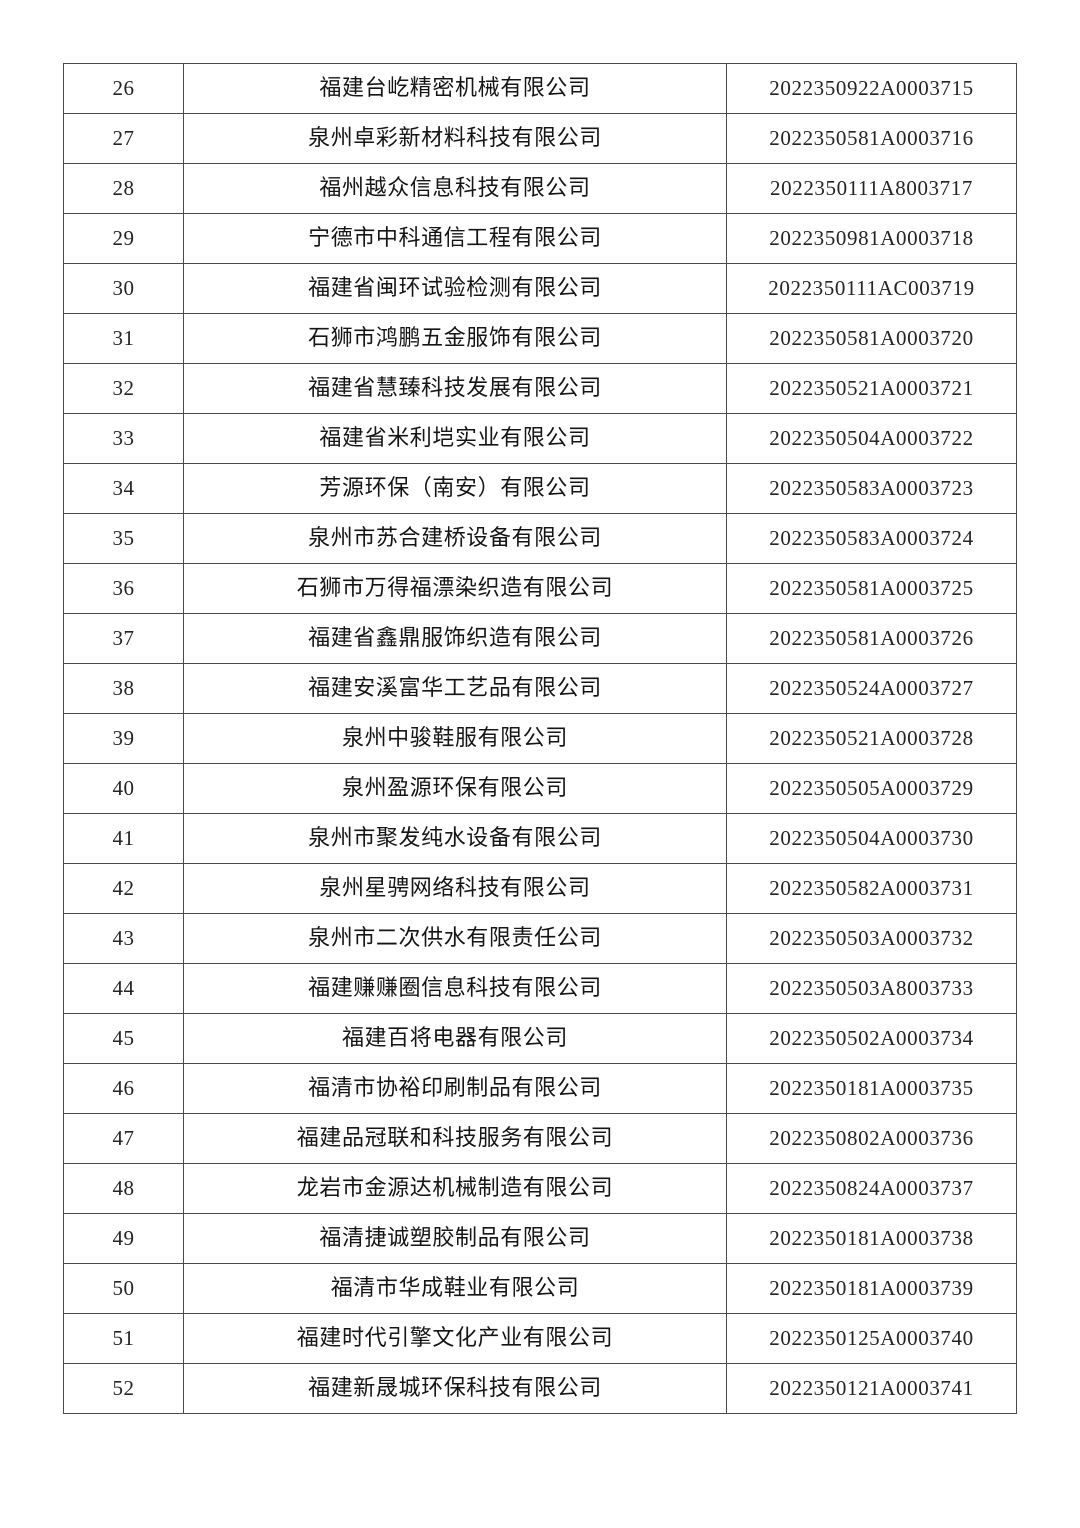  Describe the element at coordinates (871, 1188) in the screenshot. I see `company-code-cell: 2022350824A0003737` at that location.